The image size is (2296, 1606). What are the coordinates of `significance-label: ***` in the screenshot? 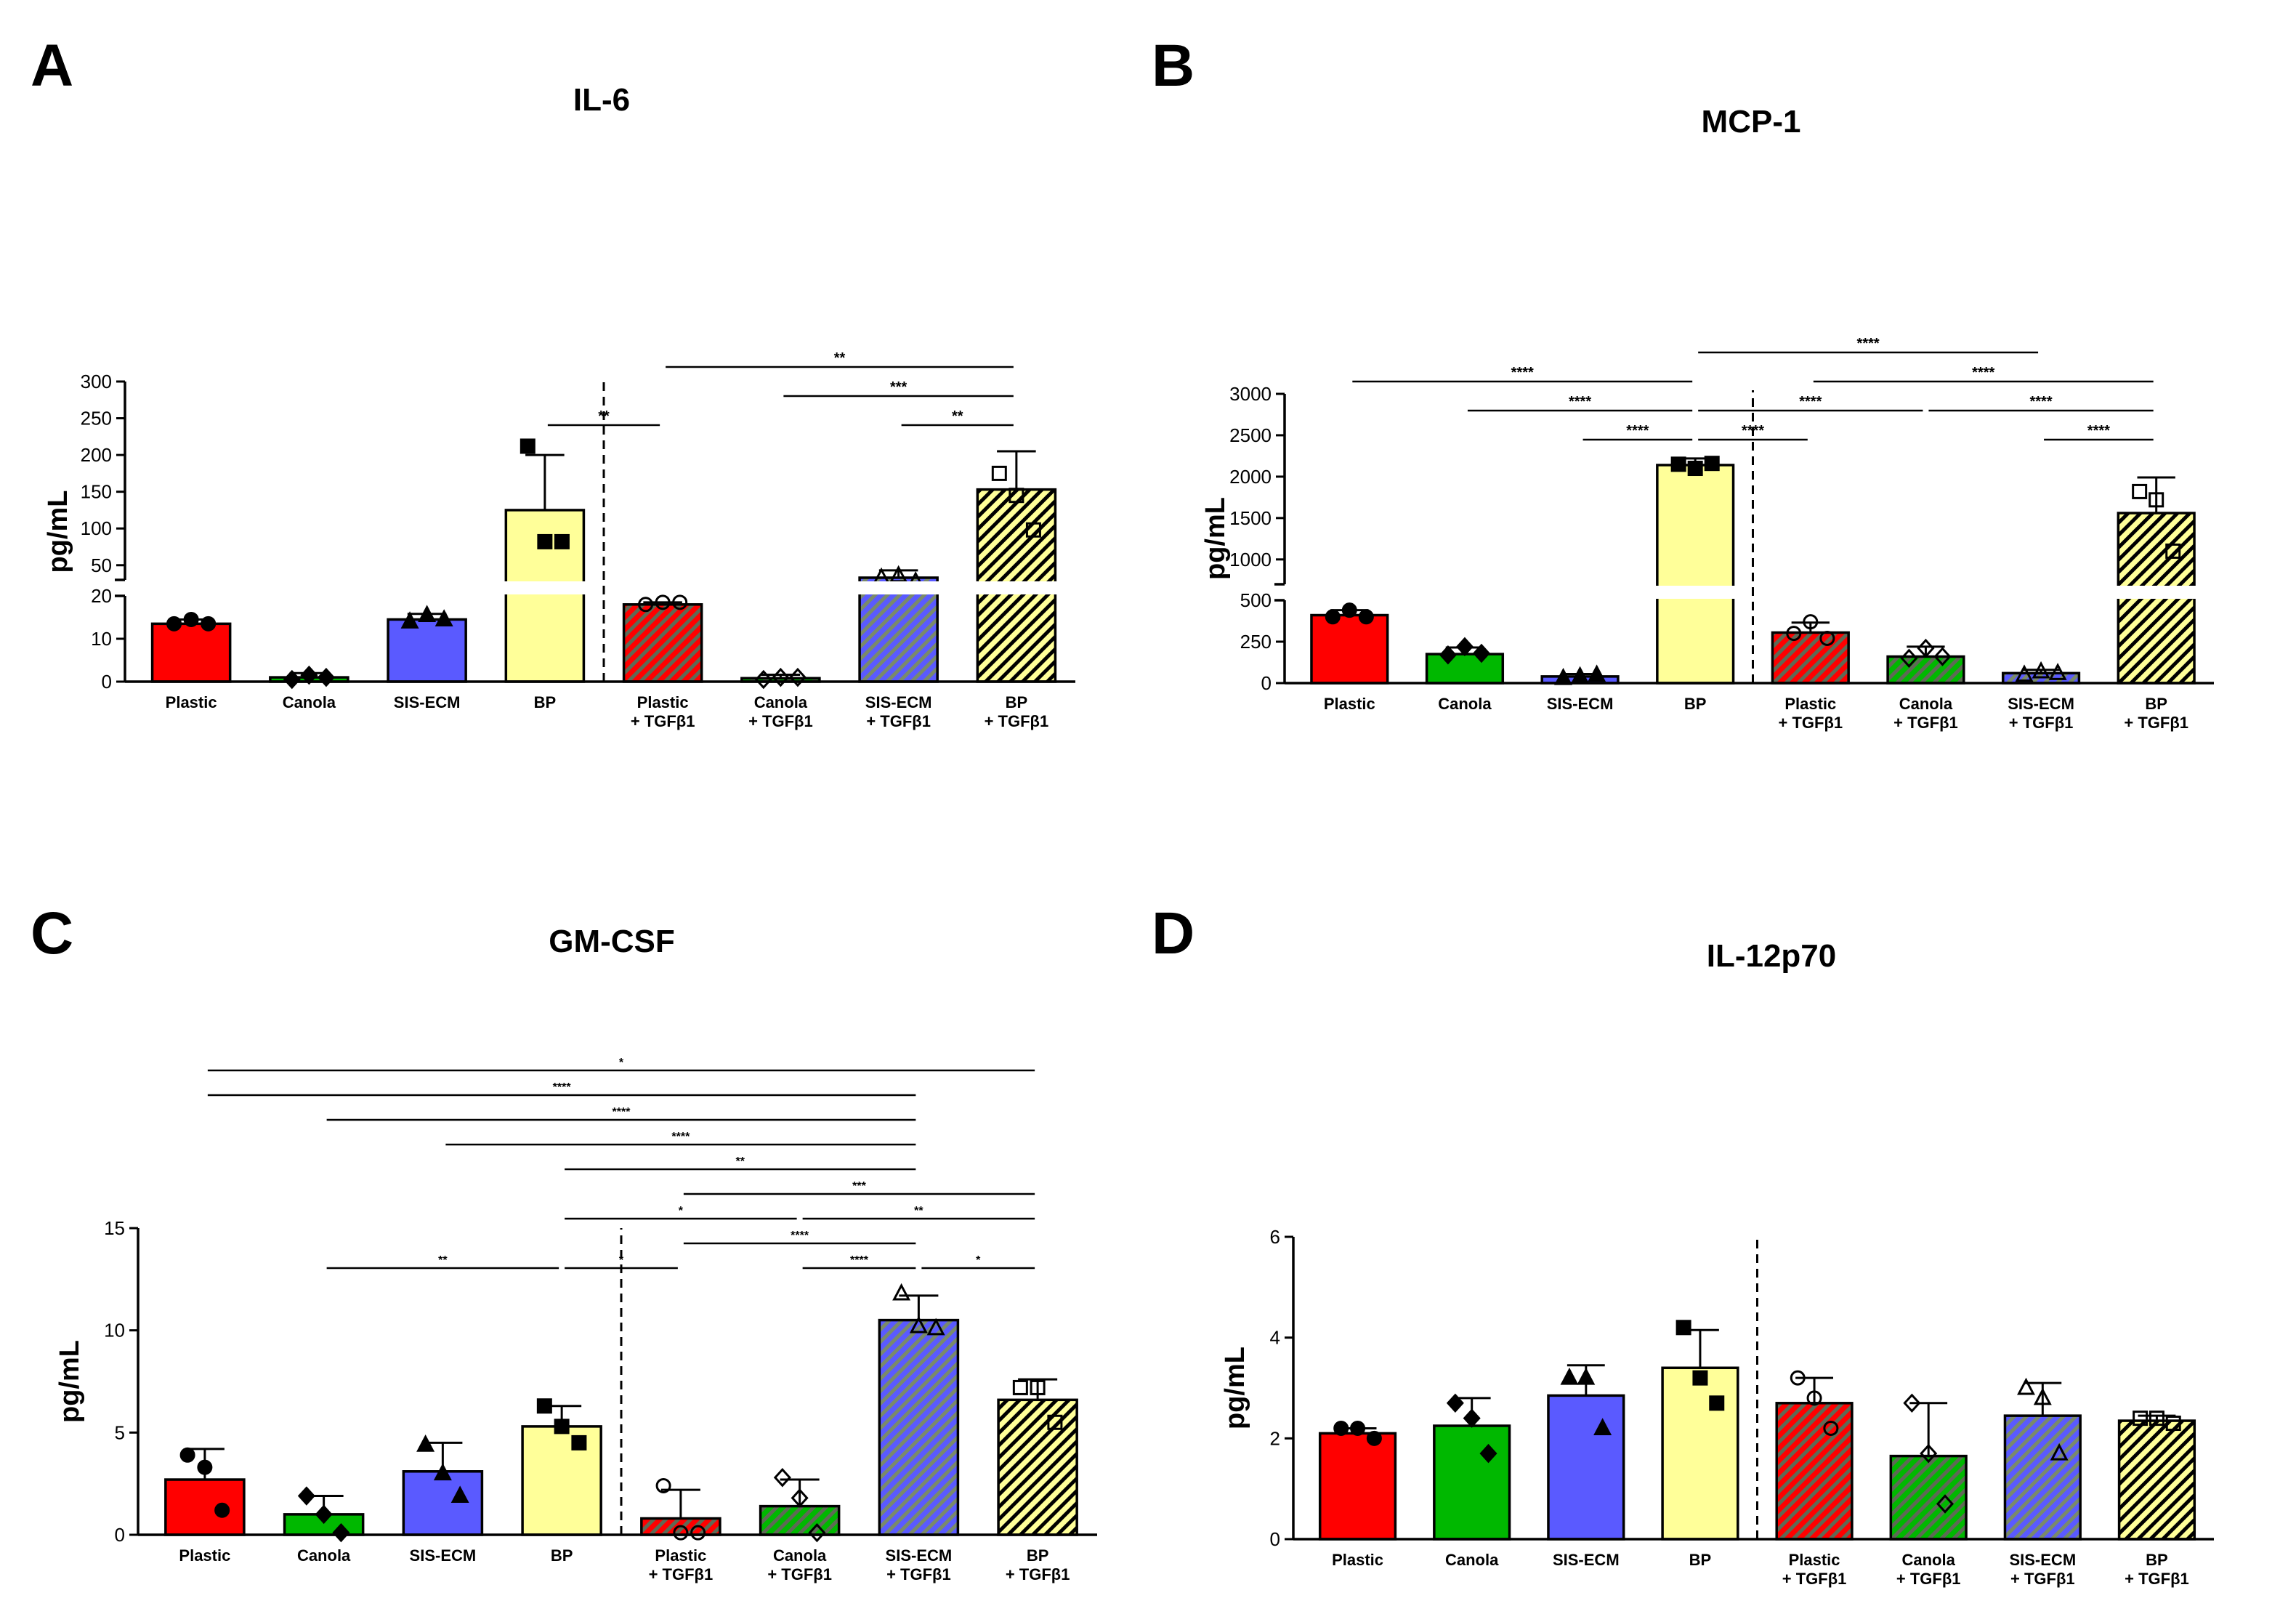 It's located at (859, 1186).